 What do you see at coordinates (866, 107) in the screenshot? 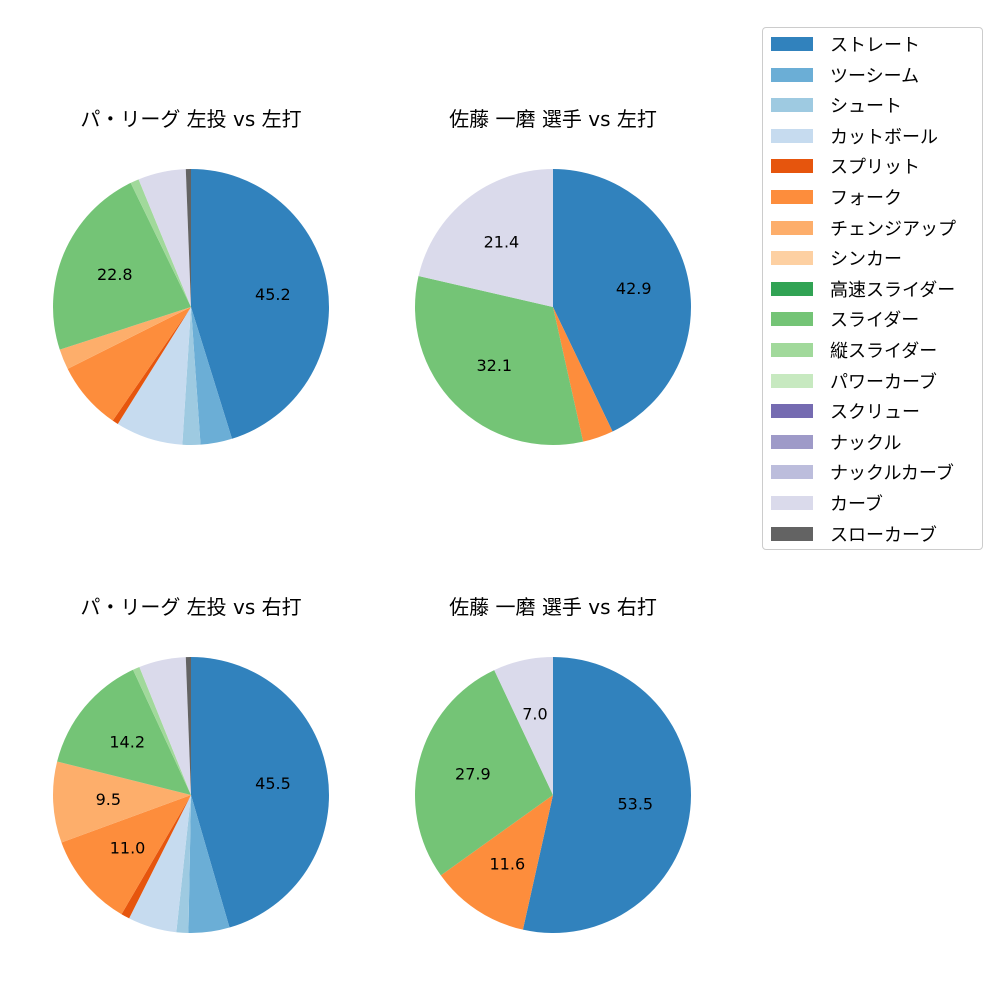
I see `legend-label: シュート` at bounding box center [866, 107].